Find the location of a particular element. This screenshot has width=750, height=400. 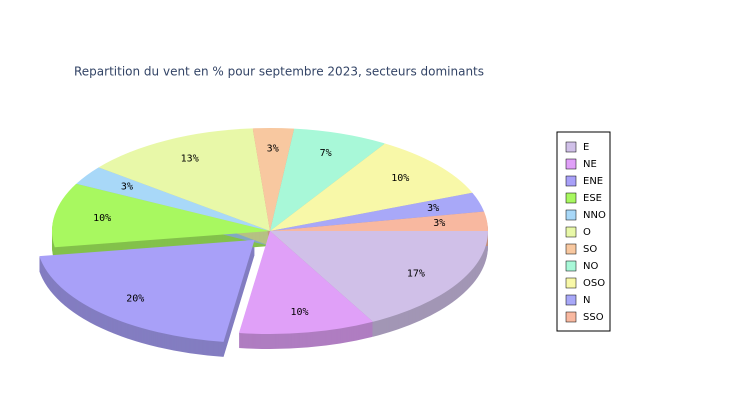

data-label: 13% is located at coordinates (190, 158).